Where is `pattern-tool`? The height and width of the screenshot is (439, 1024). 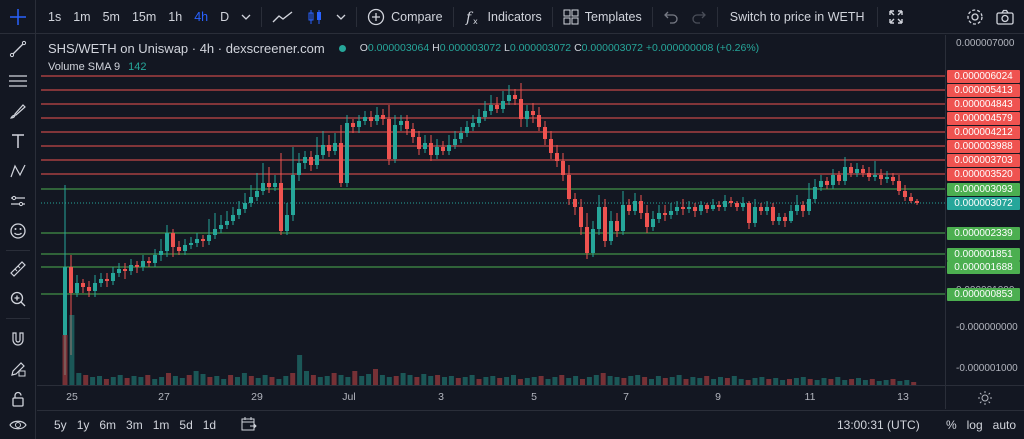 pattern-tool is located at coordinates (18, 171).